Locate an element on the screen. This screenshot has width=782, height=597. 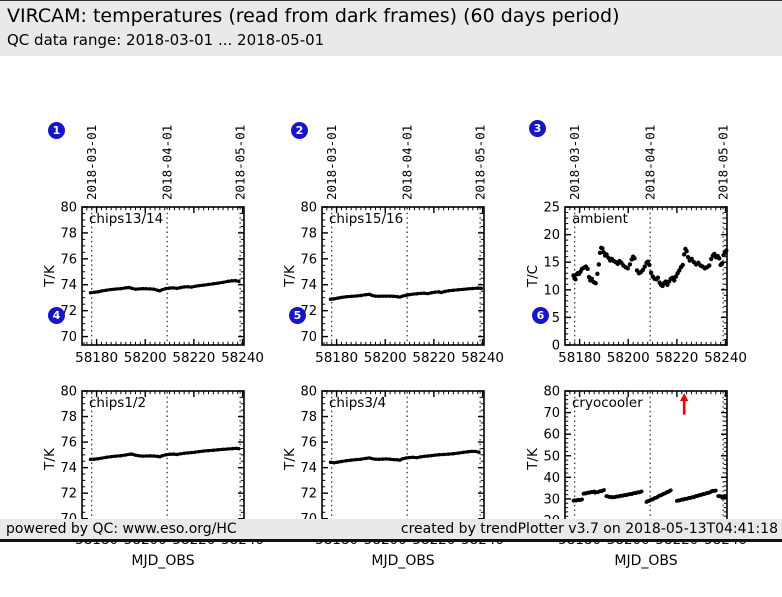
panel-series-label: chips1/2 is located at coordinates (117, 403).